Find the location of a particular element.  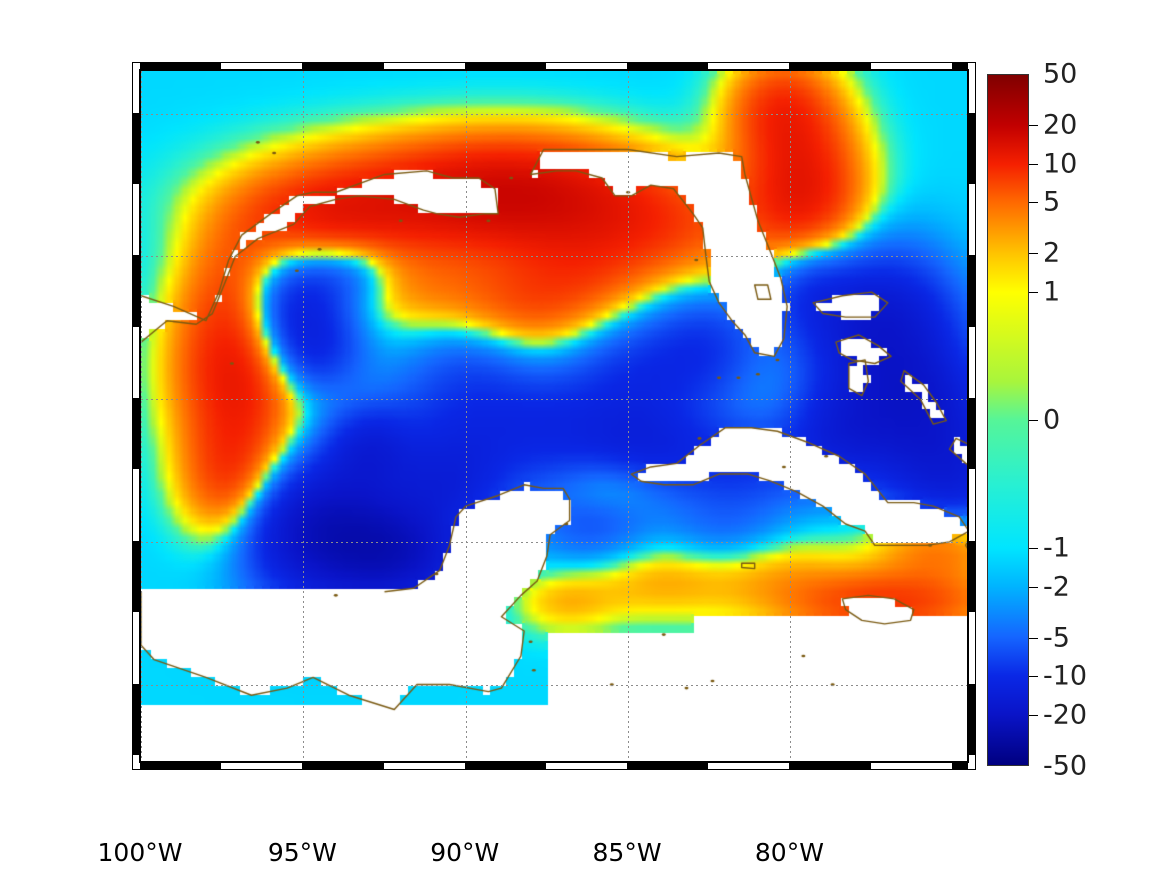

colorbar-tick-label-12: 50 is located at coordinates (1060, 74).